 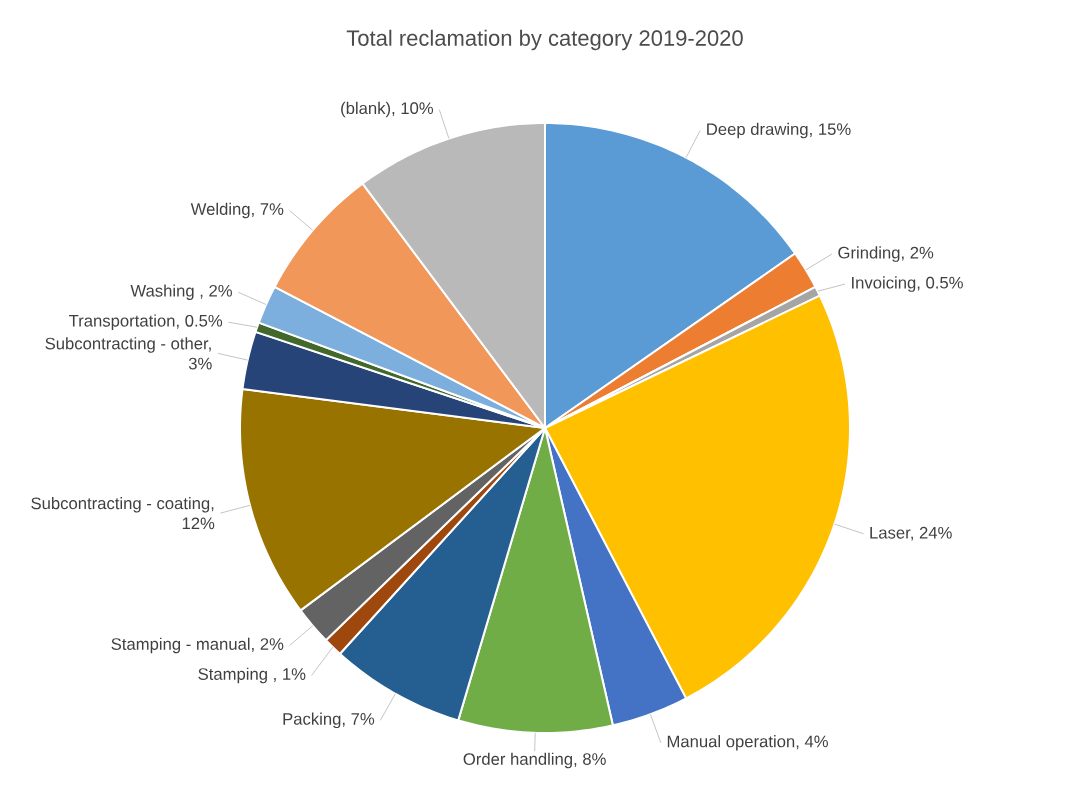 I want to click on slice-label: (blank), 10%, so click(x=387, y=109).